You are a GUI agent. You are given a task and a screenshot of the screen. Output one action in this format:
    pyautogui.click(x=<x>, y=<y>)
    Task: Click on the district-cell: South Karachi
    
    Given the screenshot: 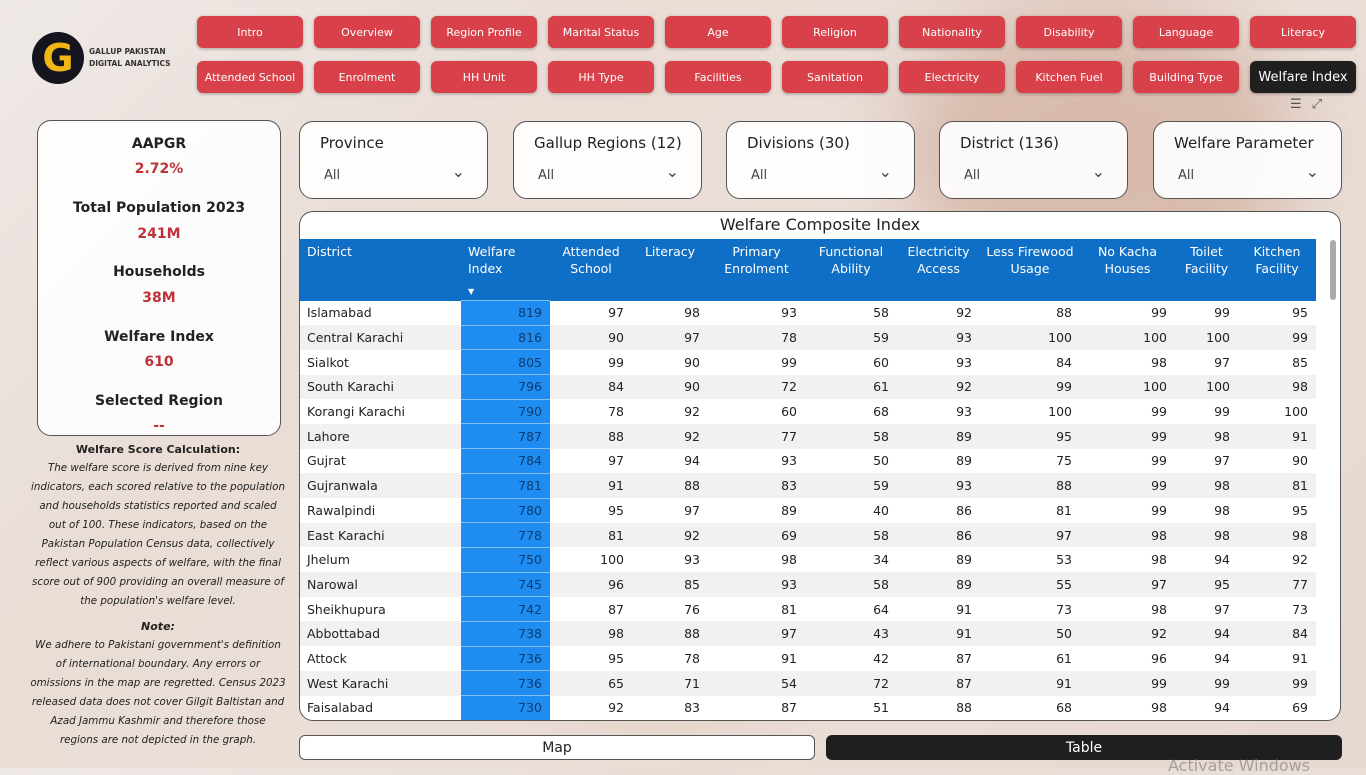 What is the action you would take?
    pyautogui.click(x=380, y=387)
    